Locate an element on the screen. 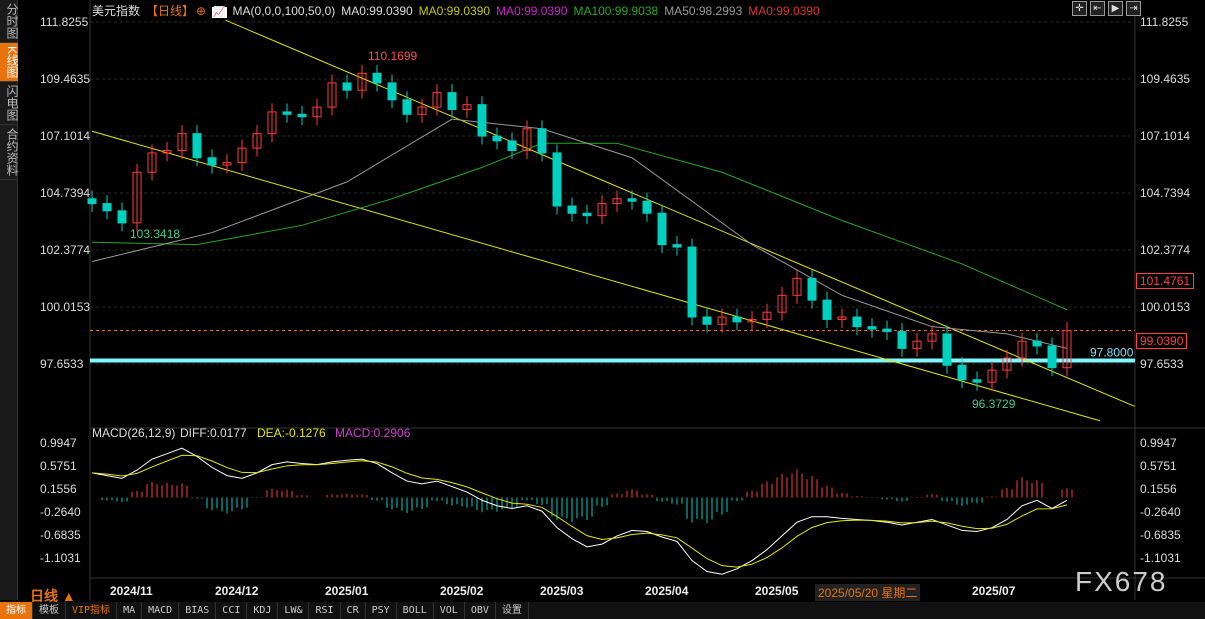 This screenshot has width=1205, height=619. date-label: 2025/03 is located at coordinates (562, 591).